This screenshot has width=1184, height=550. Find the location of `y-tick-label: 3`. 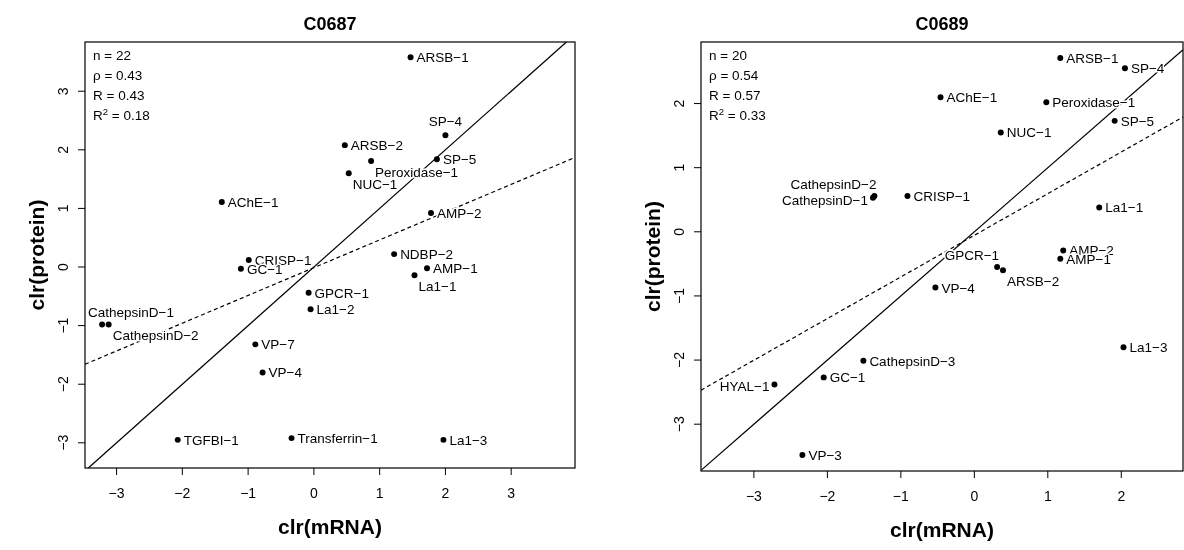

y-tick-label: 3 is located at coordinates (63, 91).